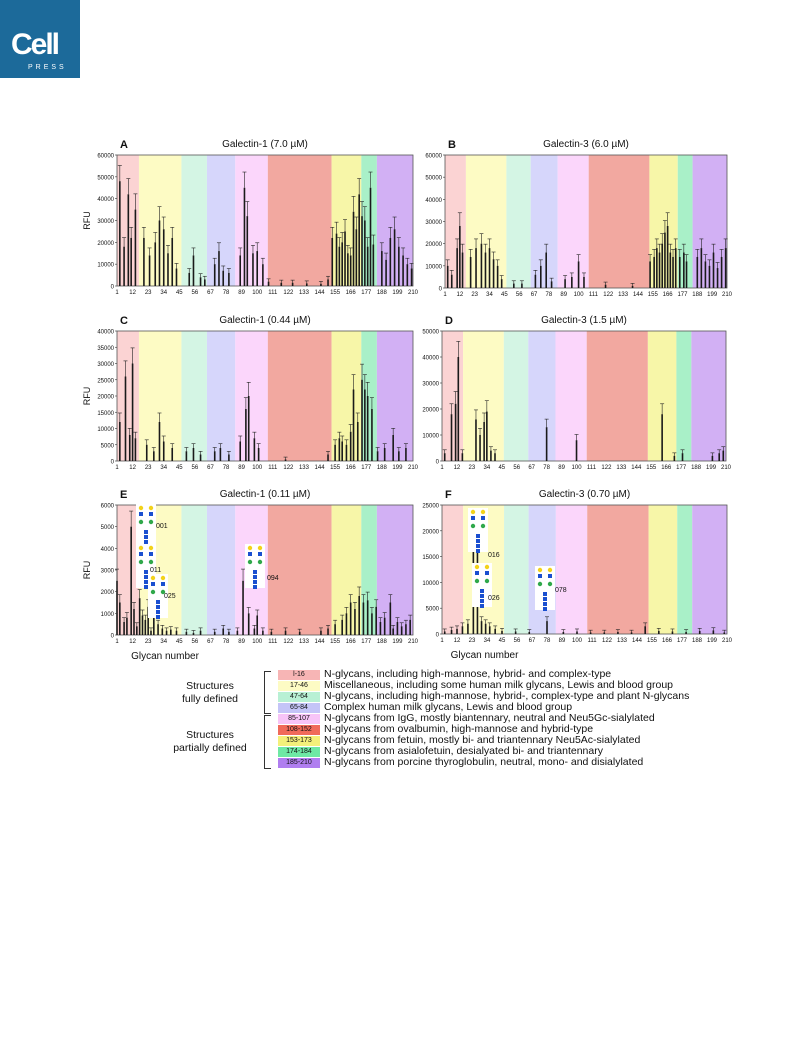 This screenshot has height=1043, width=803. I want to click on y-tick-label: 50000, so click(430, 333).